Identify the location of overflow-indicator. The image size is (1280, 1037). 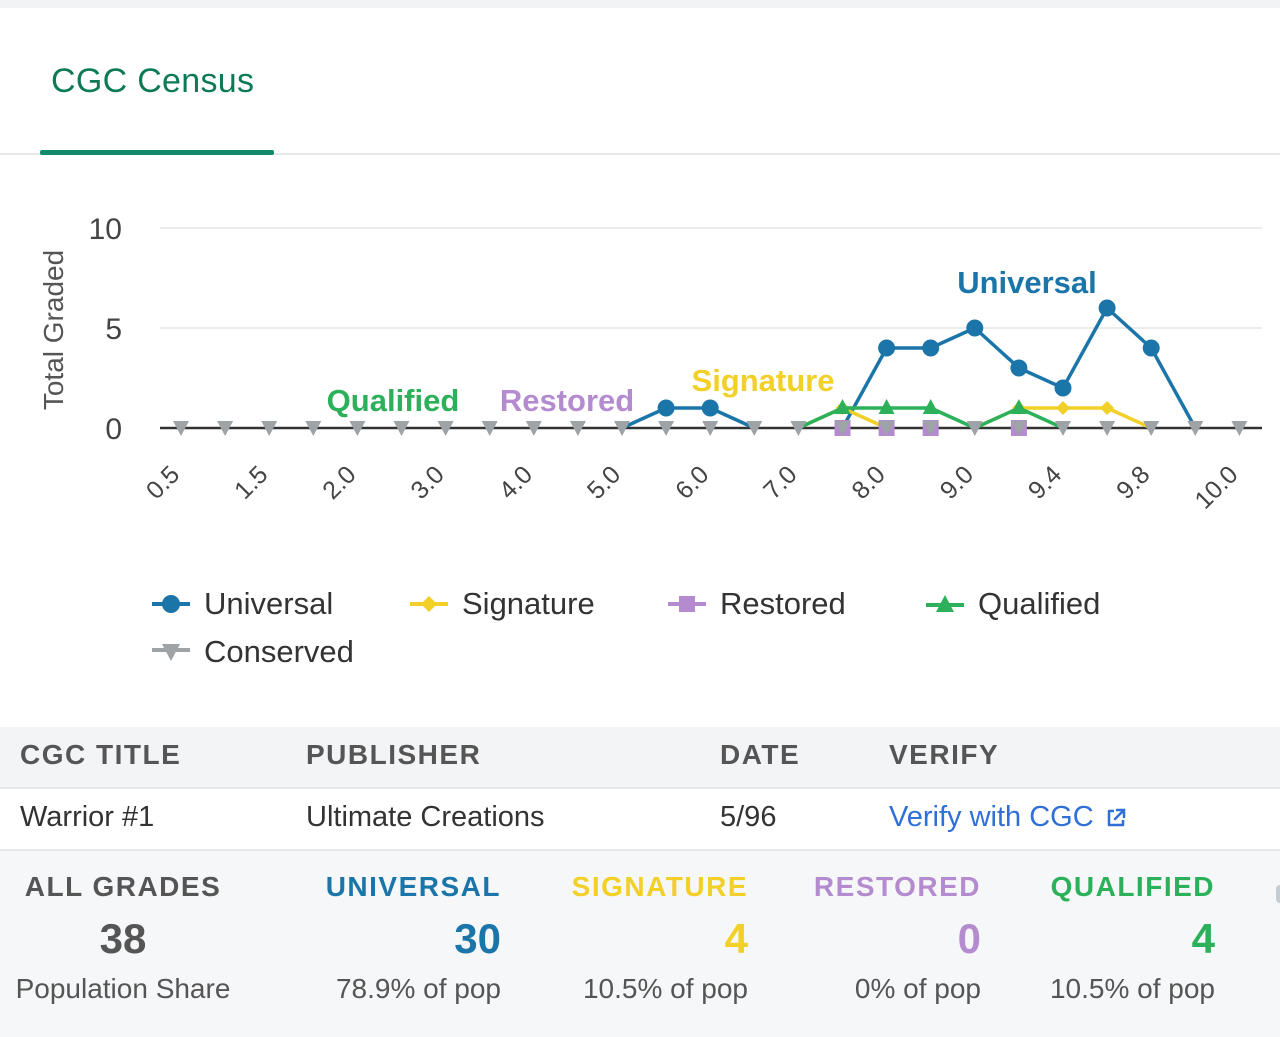
(1278, 894).